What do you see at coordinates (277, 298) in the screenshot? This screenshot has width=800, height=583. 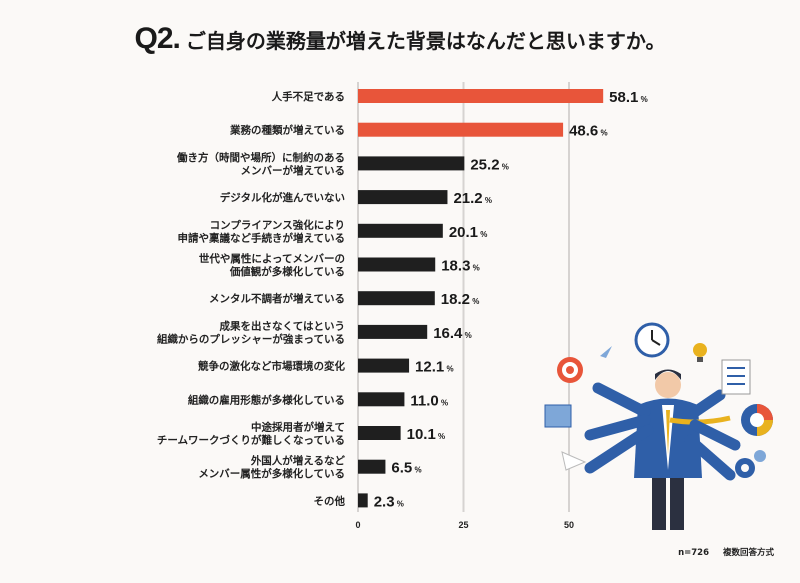 I see `category-label: メンタル不調者が増えている` at bounding box center [277, 298].